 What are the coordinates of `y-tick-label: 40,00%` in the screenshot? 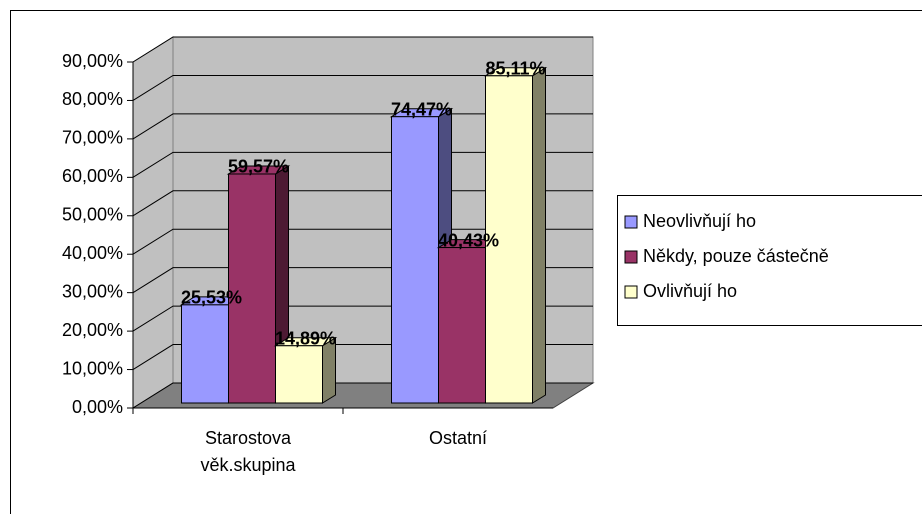 It's located at (92, 253).